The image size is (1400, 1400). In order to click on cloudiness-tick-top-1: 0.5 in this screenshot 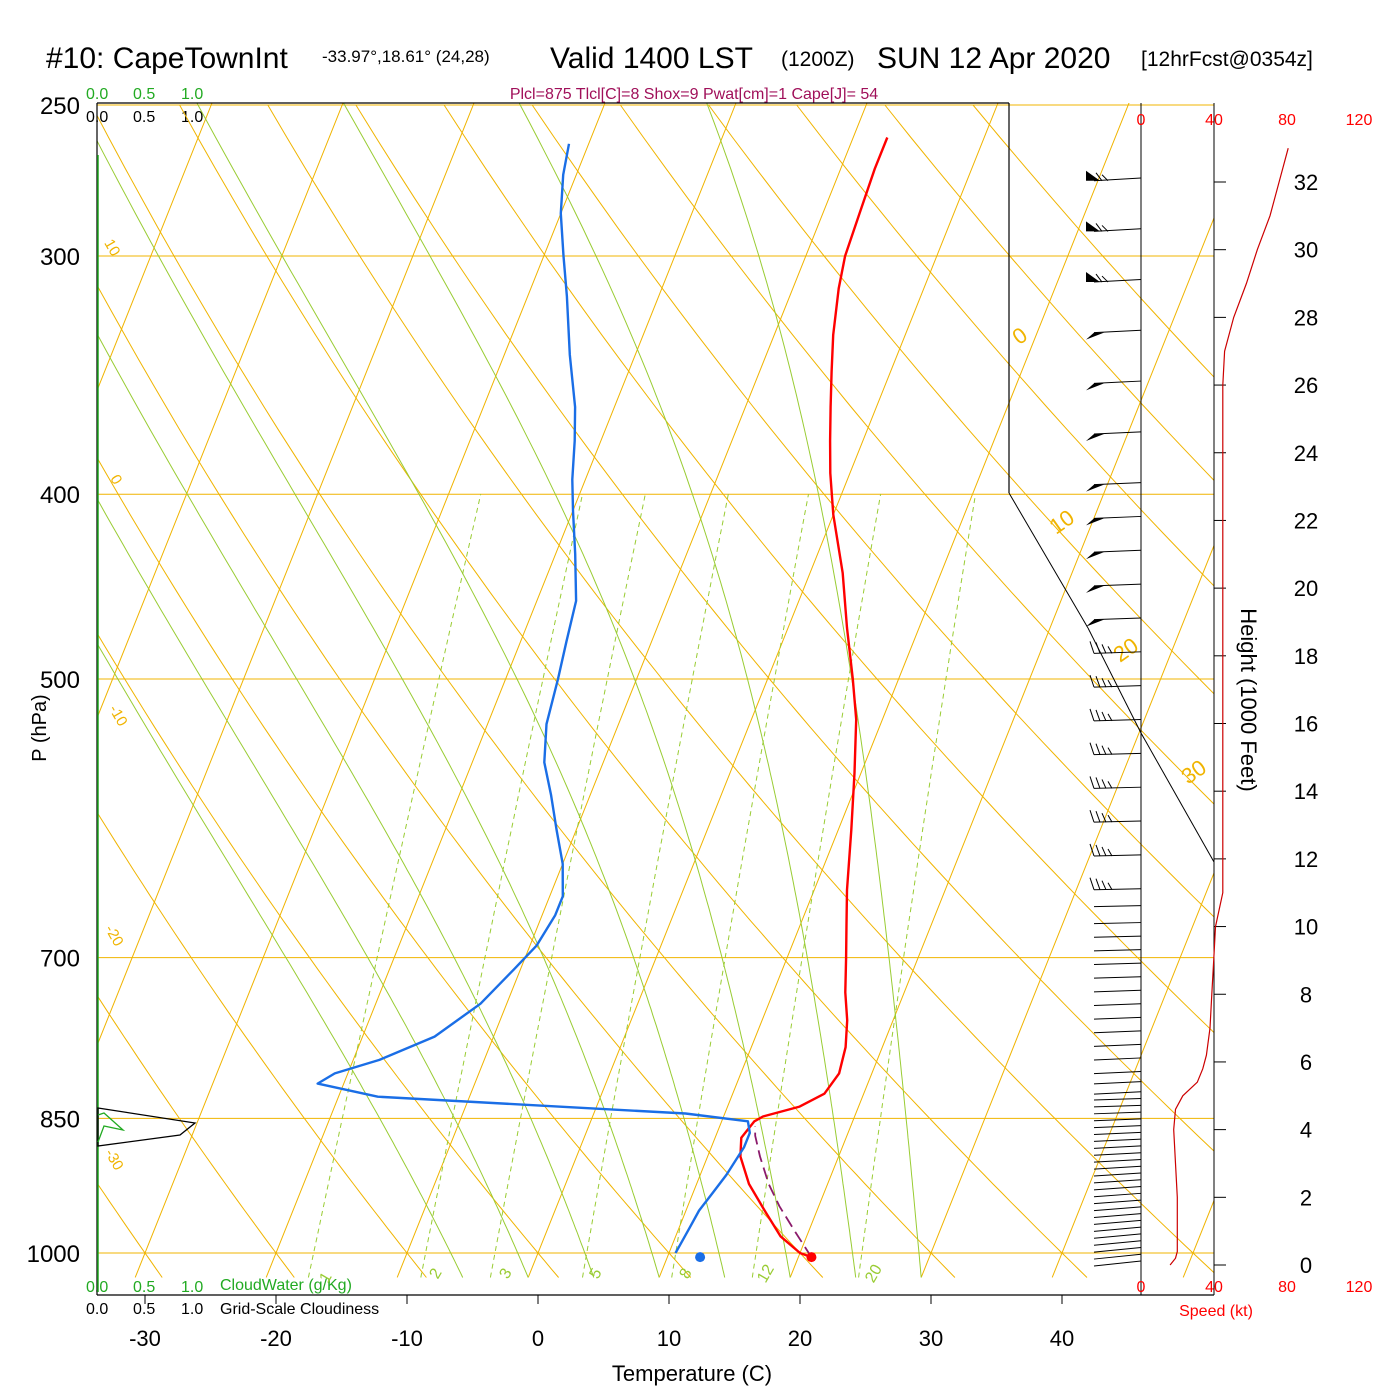, I will do `click(144, 117)`.